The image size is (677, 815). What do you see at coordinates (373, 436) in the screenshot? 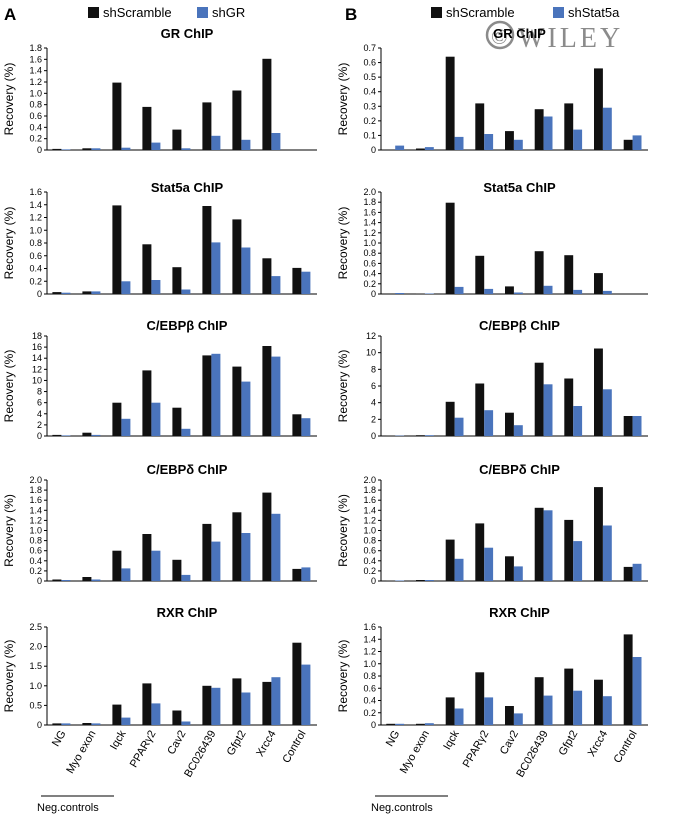
I see `y-tick-label: 0` at bounding box center [373, 436].